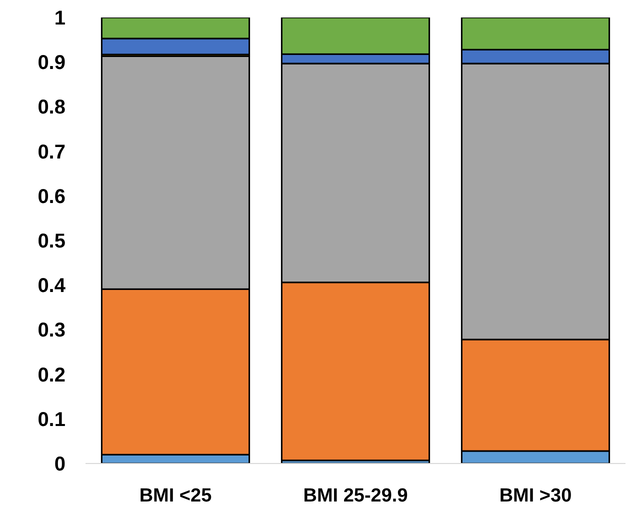 This screenshot has height=518, width=629. I want to click on y-tick-label: 0.2, so click(52, 375).